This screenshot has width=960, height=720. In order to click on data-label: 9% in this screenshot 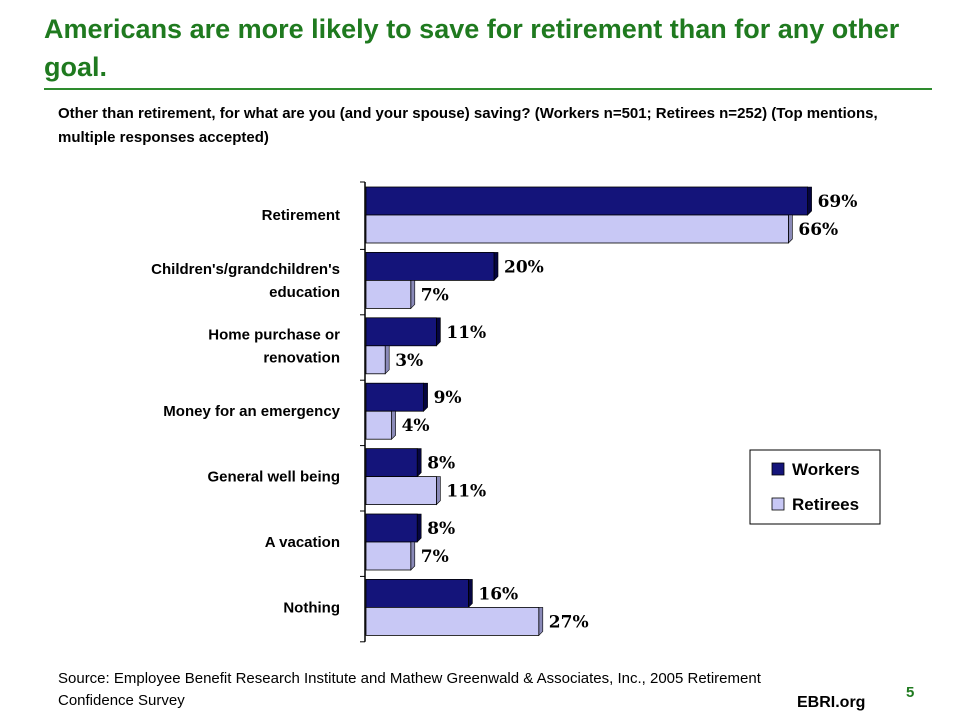, I will do `click(448, 398)`.